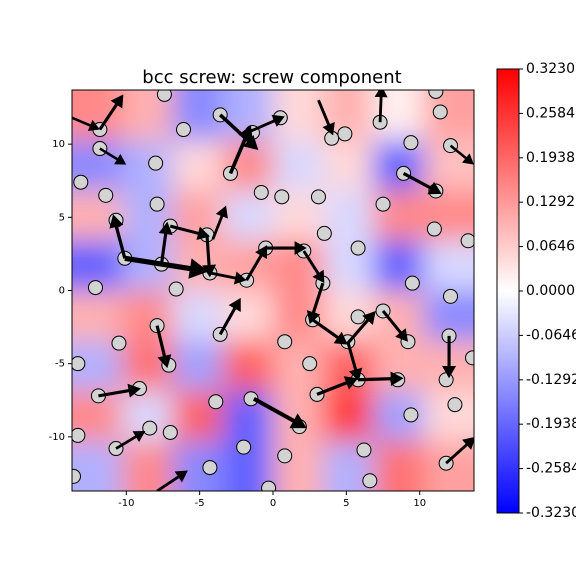 This screenshot has height=576, width=576. What do you see at coordinates (57, 437) in the screenshot?
I see `y-tick-label: -10` at bounding box center [57, 437].